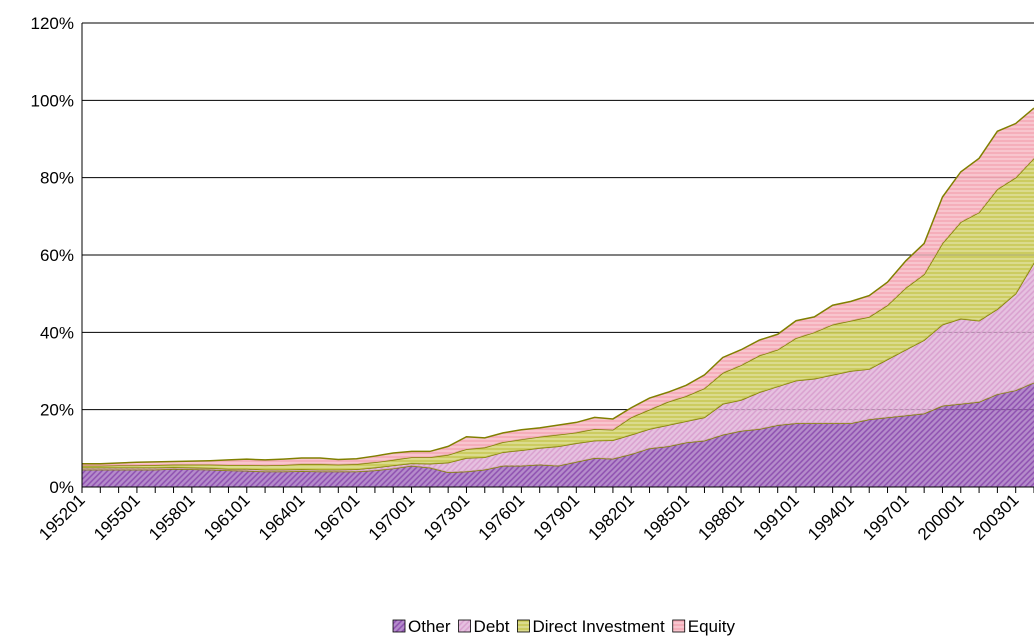 The width and height of the screenshot is (1034, 642). What do you see at coordinates (57, 255) in the screenshot?
I see `y-tick-label: 60%` at bounding box center [57, 255].